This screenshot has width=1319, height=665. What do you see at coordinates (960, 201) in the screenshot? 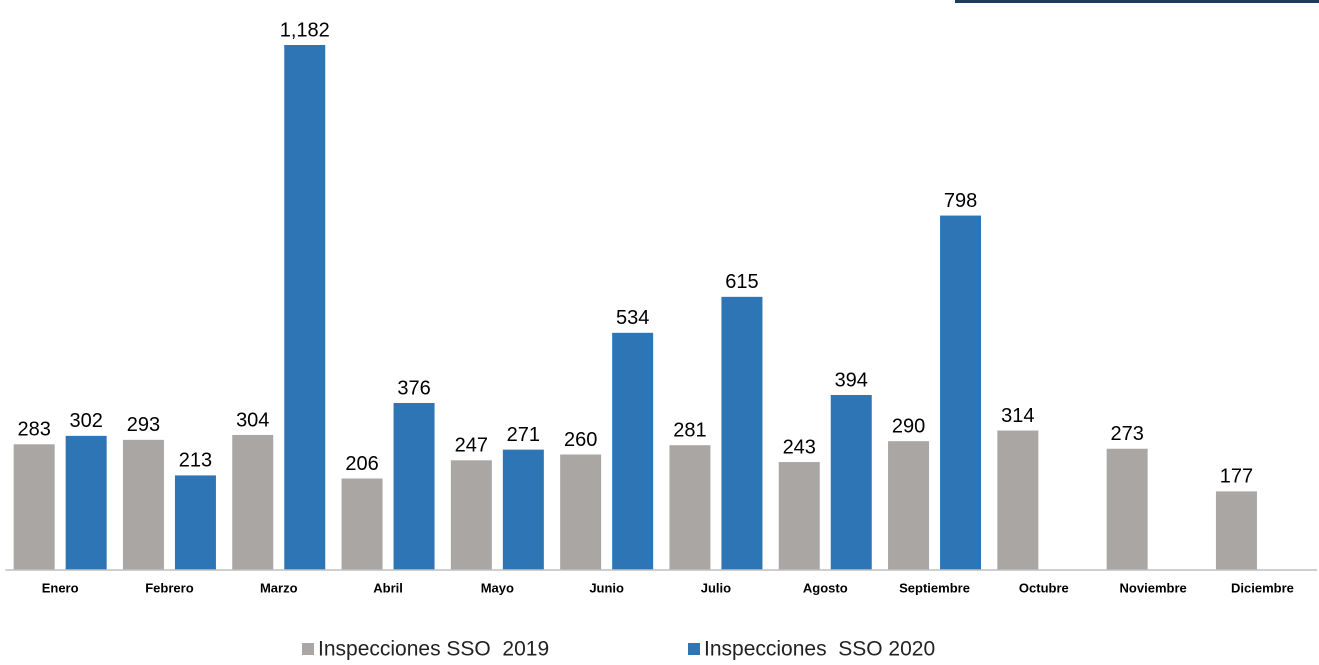
I see `value-label: 798` at bounding box center [960, 201].